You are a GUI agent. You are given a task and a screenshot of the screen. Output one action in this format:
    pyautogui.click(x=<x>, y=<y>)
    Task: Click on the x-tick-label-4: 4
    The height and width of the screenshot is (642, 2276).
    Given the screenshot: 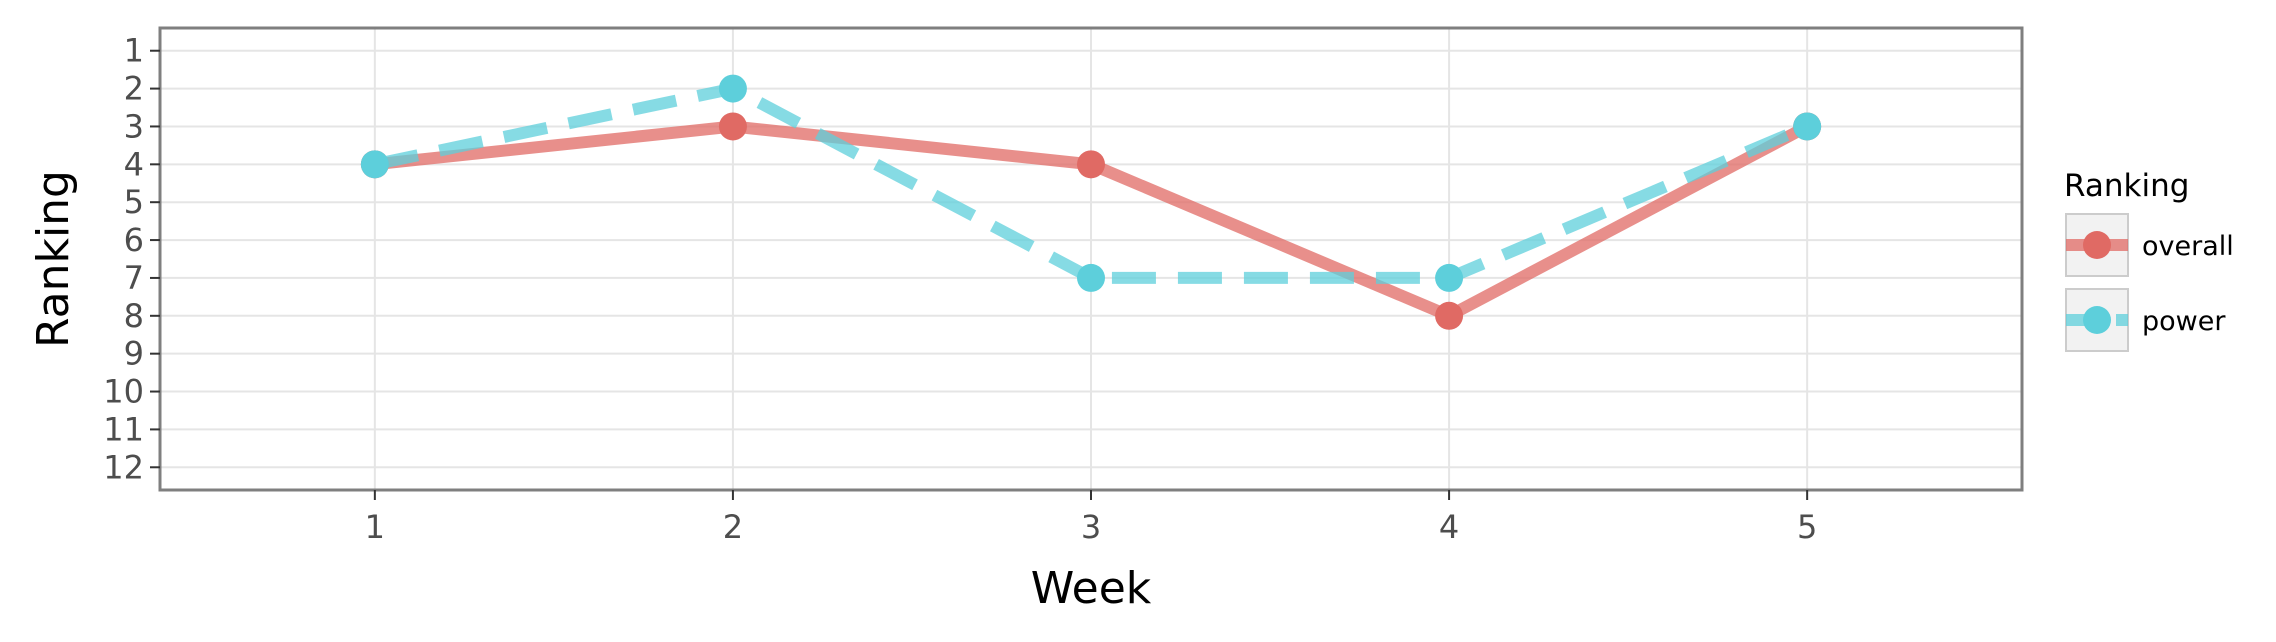 What is the action you would take?
    pyautogui.click(x=1449, y=527)
    